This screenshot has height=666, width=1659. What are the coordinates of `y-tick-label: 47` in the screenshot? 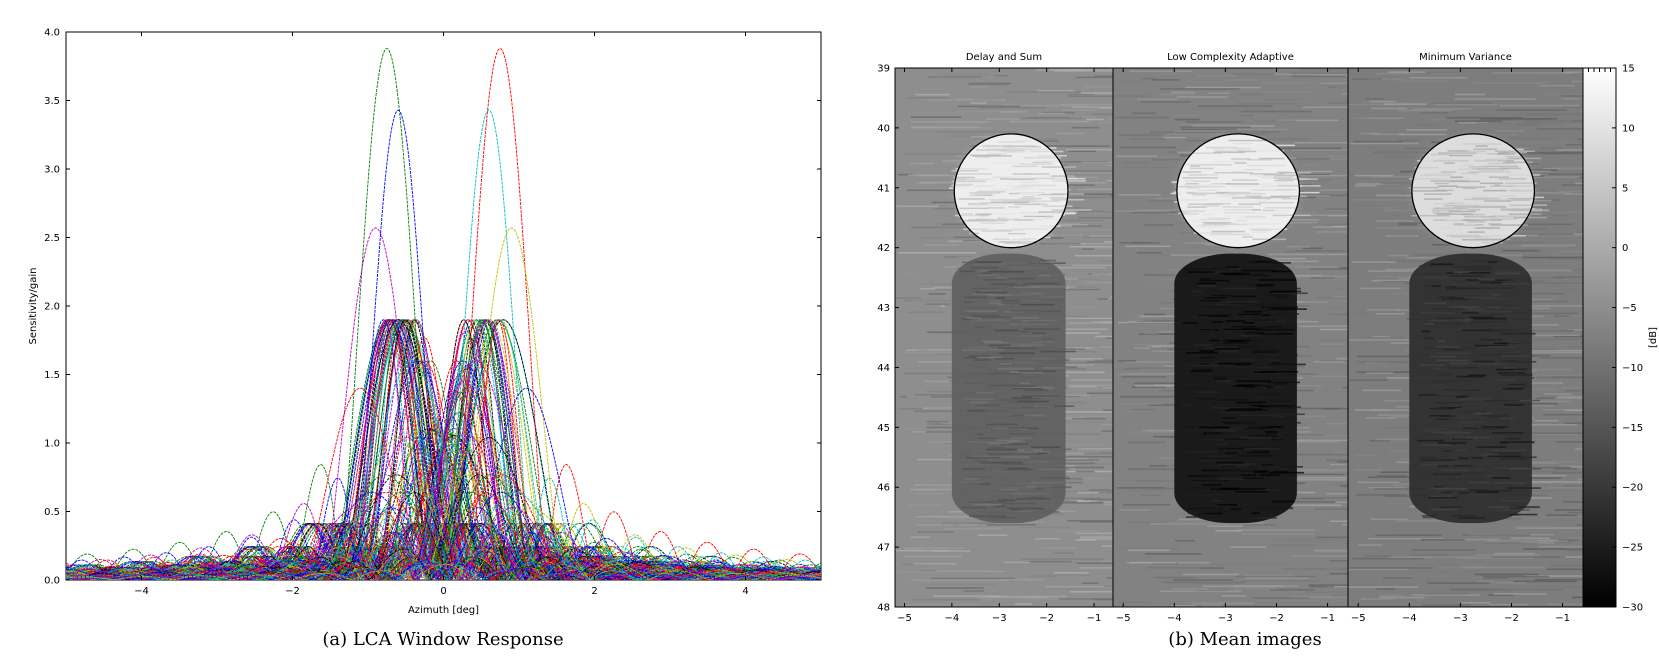 It's located at (883, 548).